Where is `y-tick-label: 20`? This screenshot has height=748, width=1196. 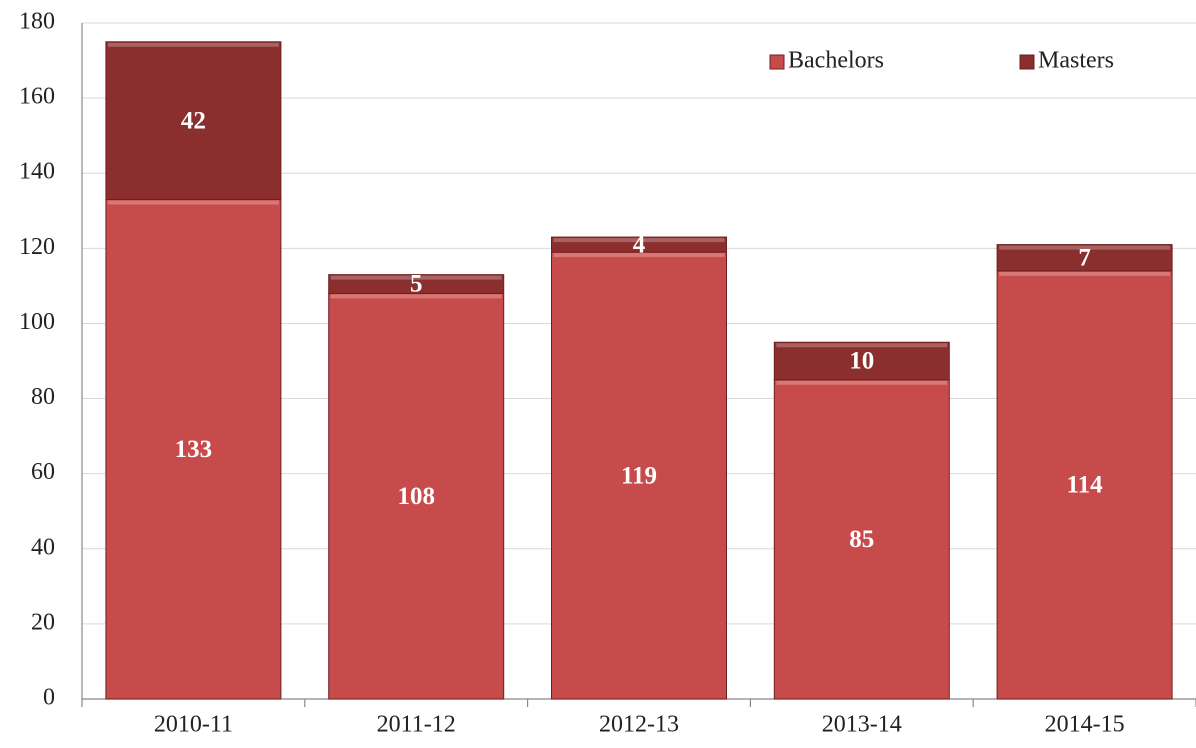 y-tick-label: 20 is located at coordinates (43, 622).